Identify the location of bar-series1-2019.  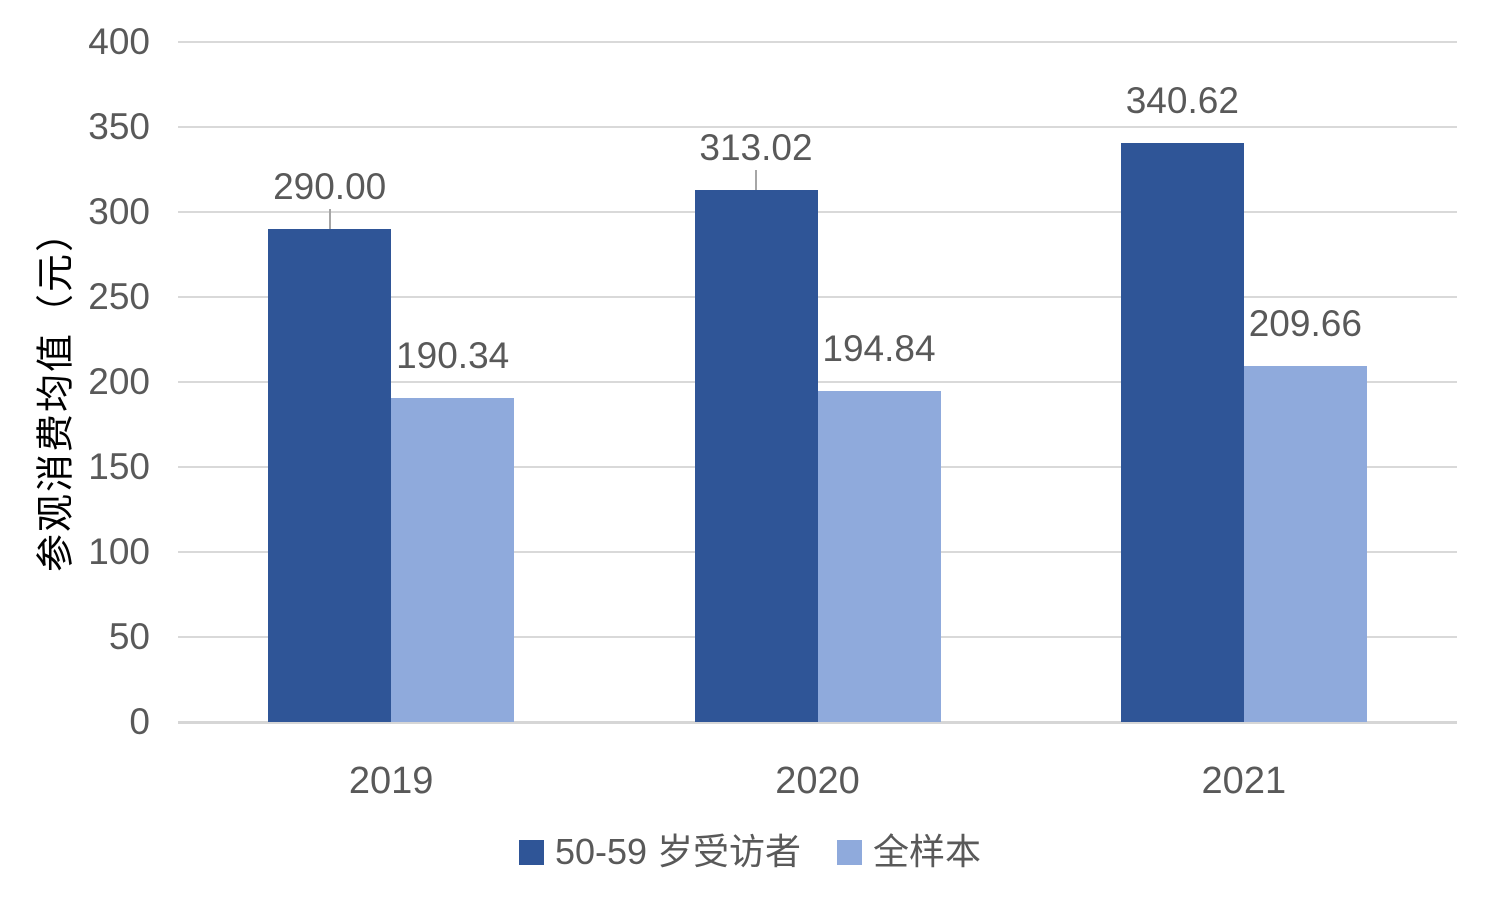
(330, 475).